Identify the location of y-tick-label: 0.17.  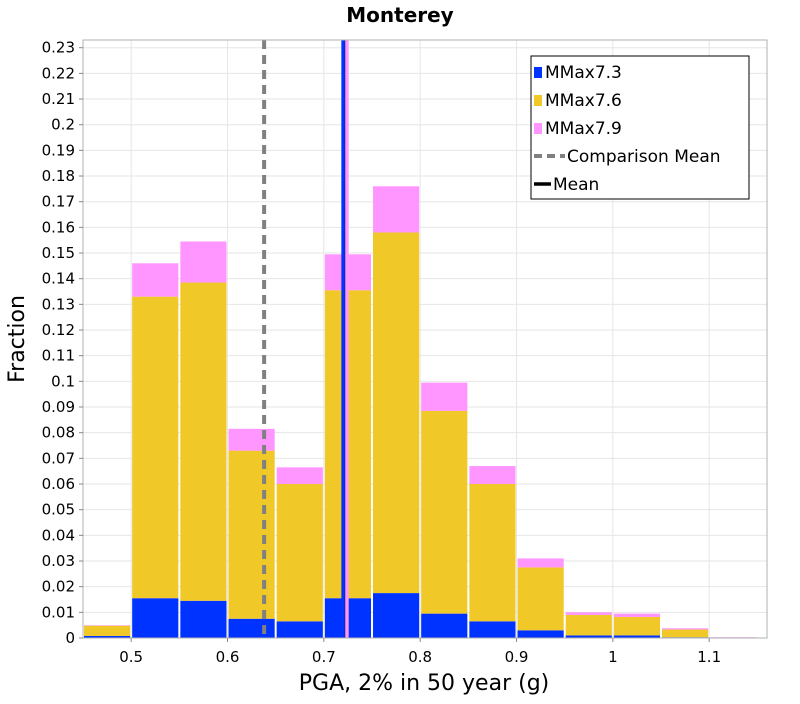
(58, 202).